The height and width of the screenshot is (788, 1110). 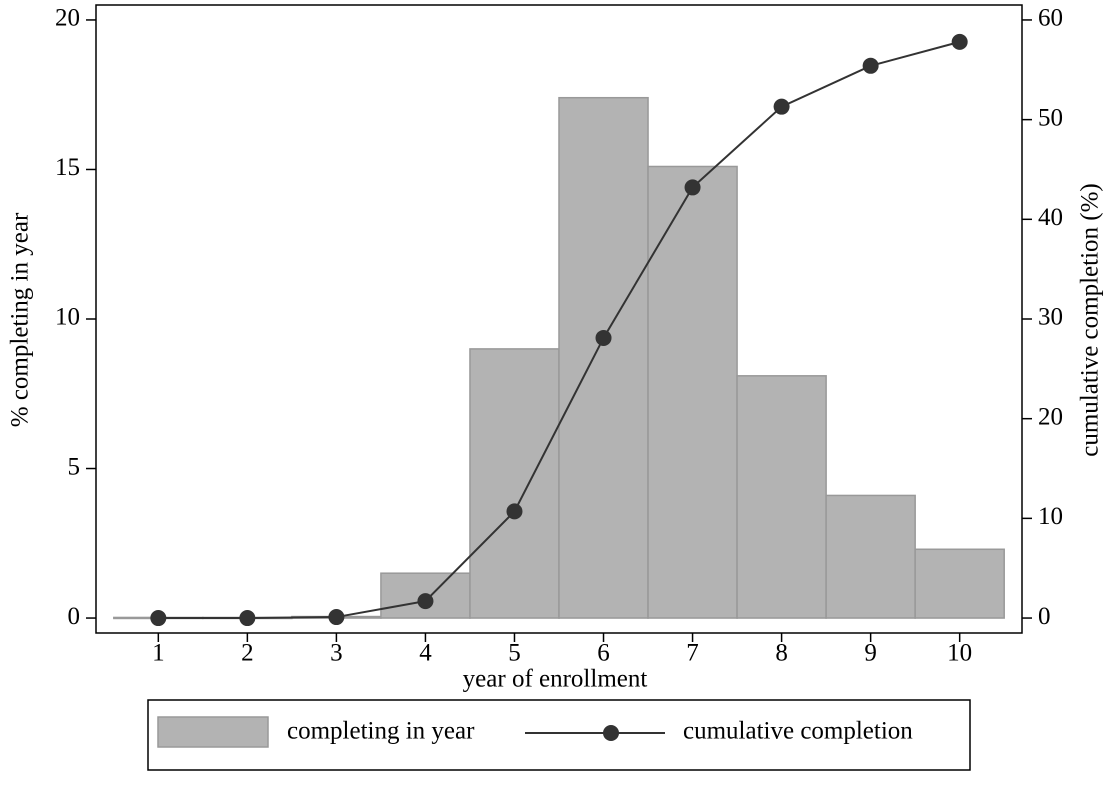 What do you see at coordinates (67, 167) in the screenshot?
I see `y-tick-label: 15` at bounding box center [67, 167].